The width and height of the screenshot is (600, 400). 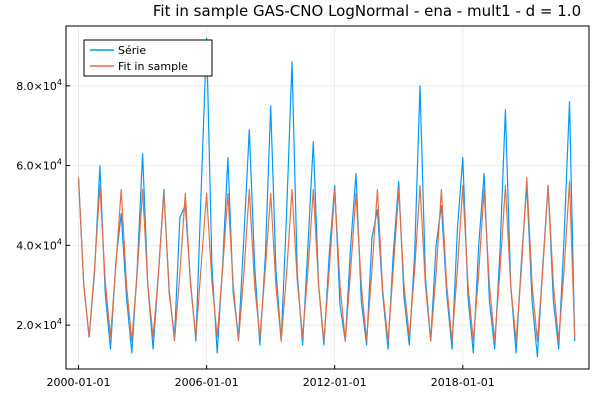 What do you see at coordinates (79, 382) in the screenshot?
I see `x-tick-label: 2000-01-01` at bounding box center [79, 382].